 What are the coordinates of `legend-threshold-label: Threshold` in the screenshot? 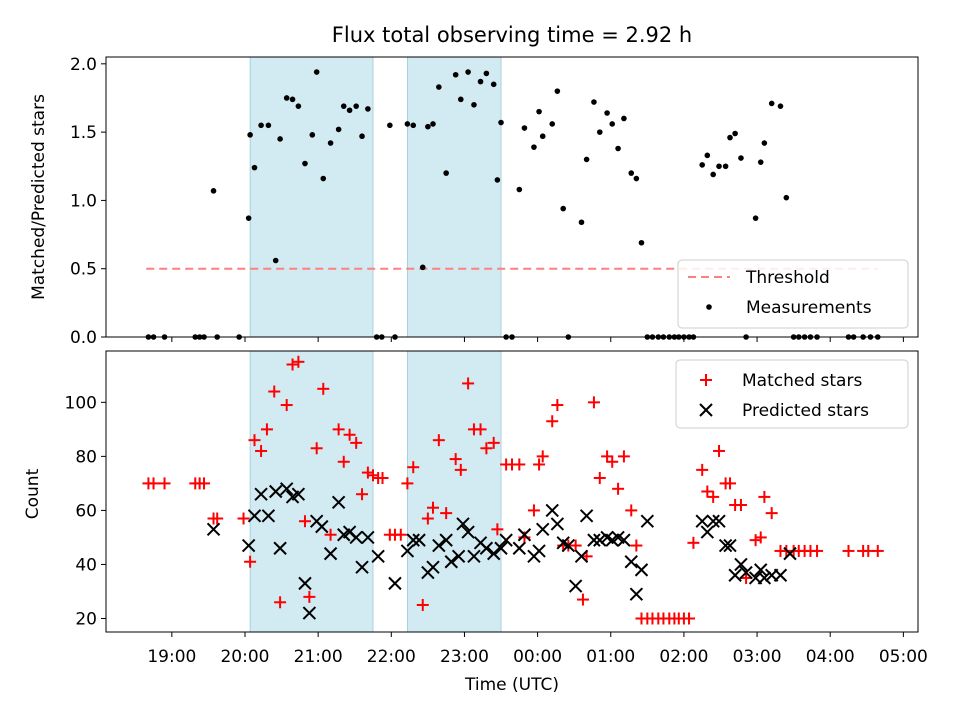 It's located at (787, 278).